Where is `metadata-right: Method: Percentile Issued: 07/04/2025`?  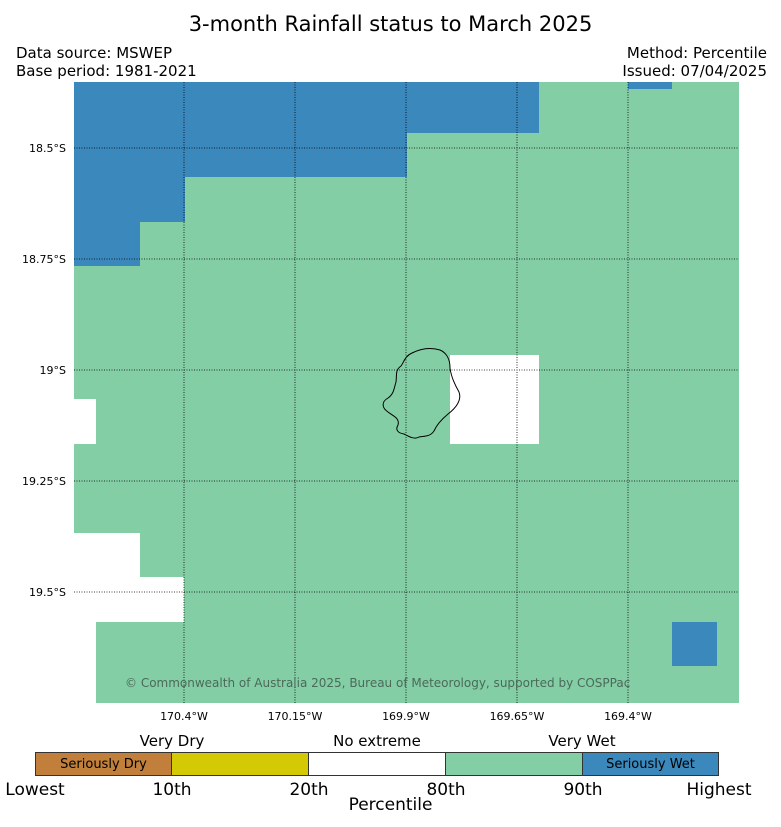
metadata-right: Method: Percentile Issued: 07/04/2025 is located at coordinates (694, 62).